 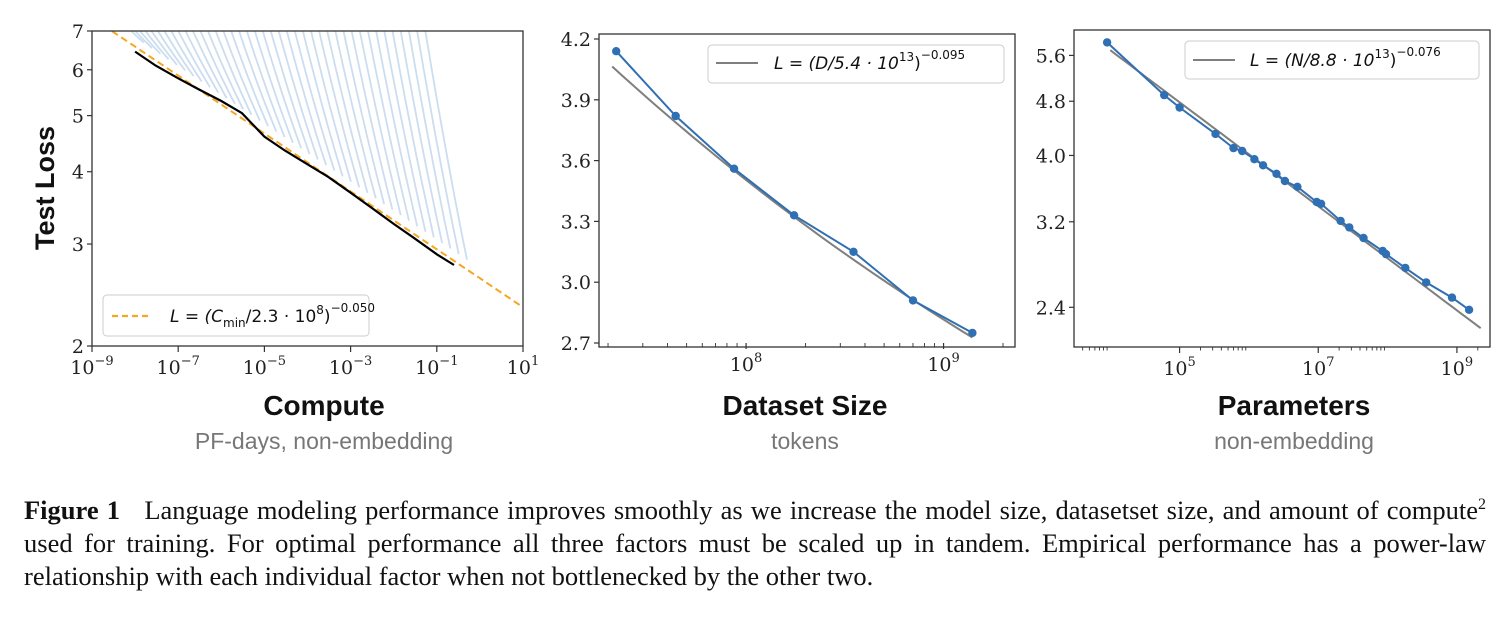 I want to click on y-tick-label: 2, so click(x=78, y=347).